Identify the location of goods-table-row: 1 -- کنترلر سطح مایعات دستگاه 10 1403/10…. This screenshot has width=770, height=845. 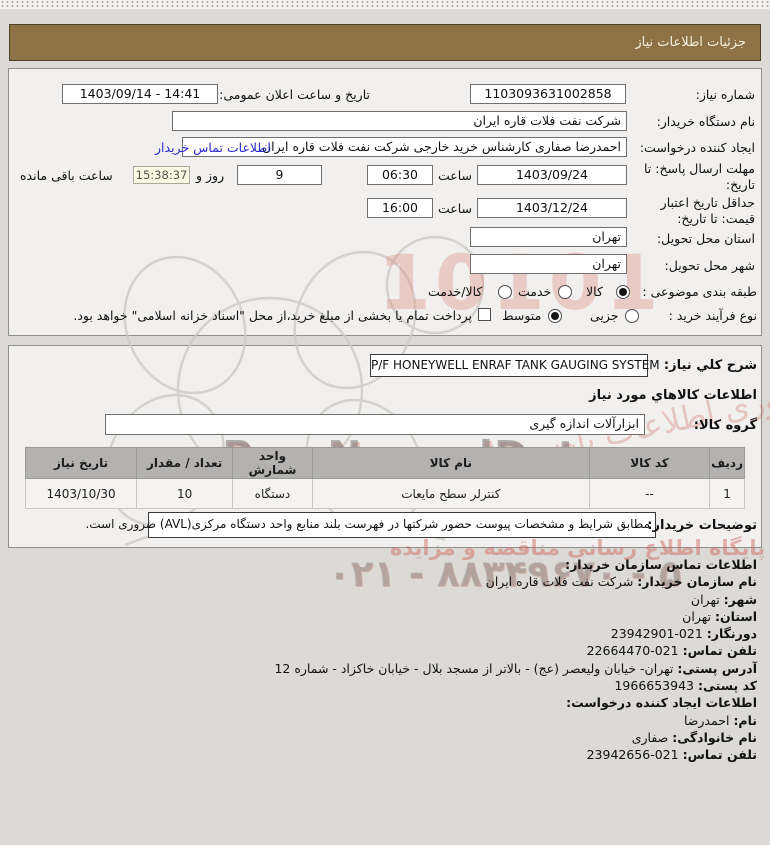
(384, 493).